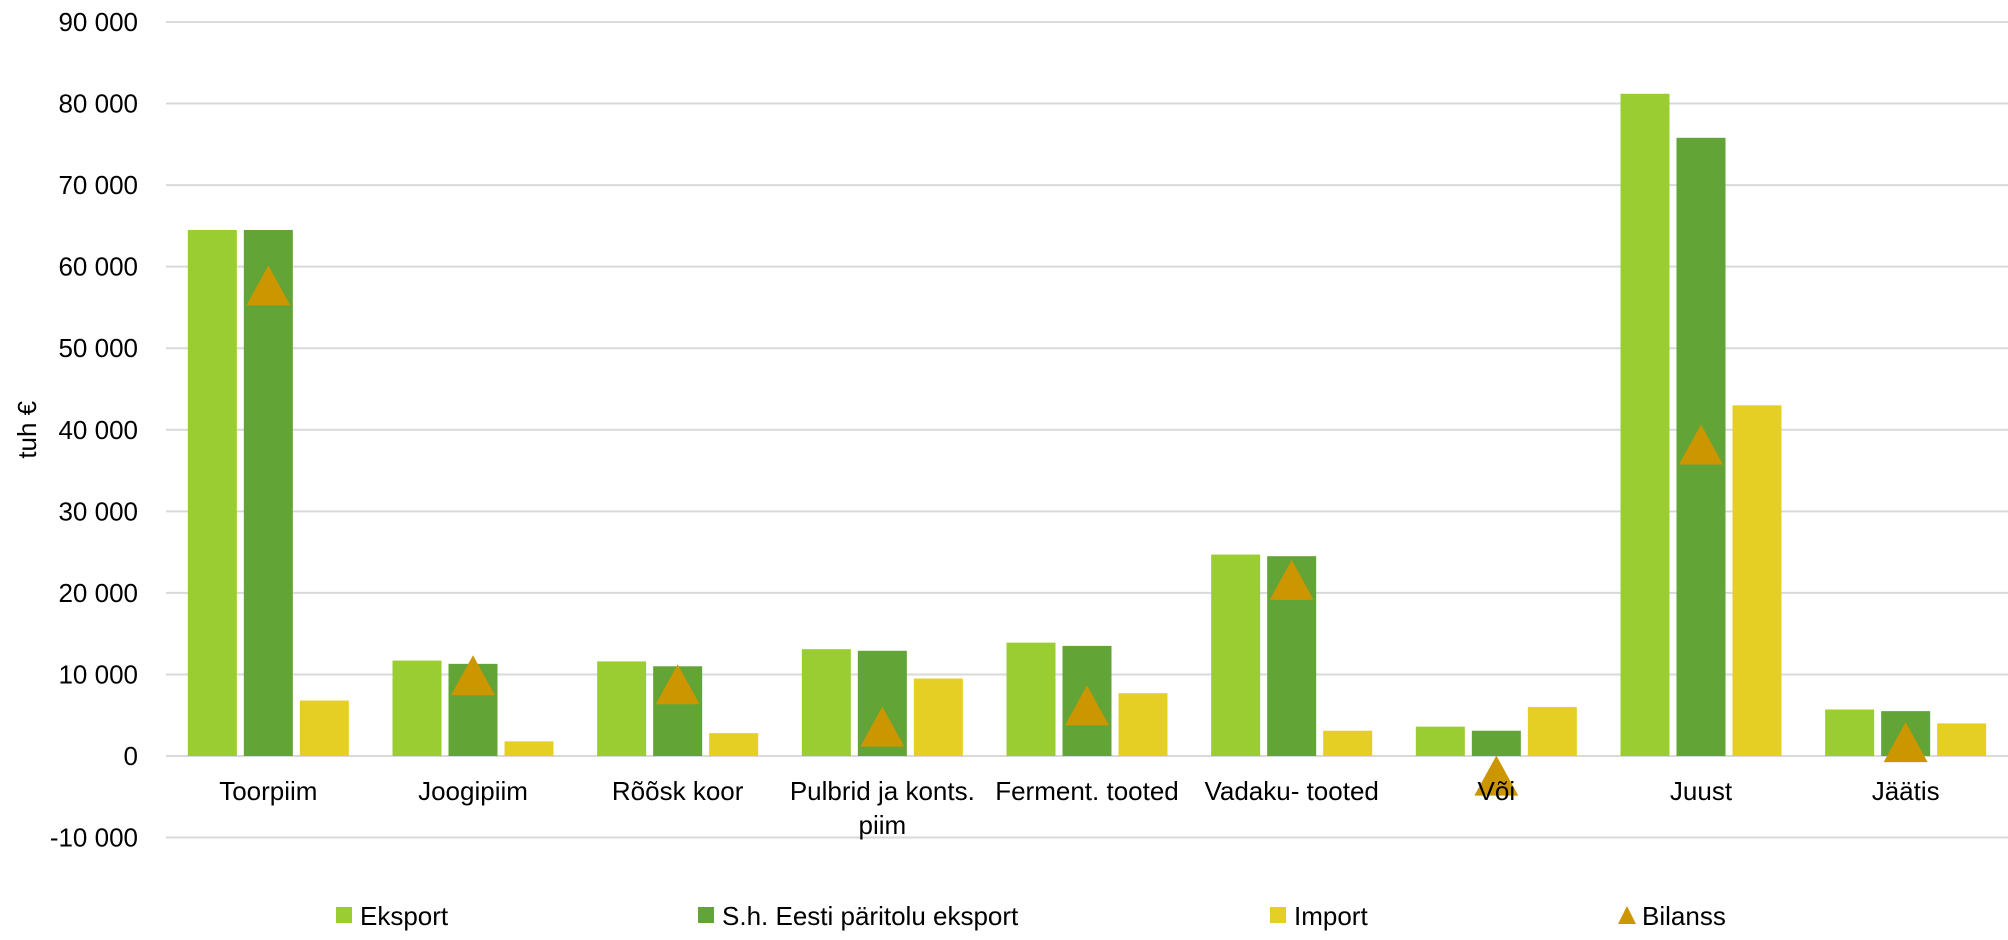 This screenshot has width=2008, height=940. I want to click on y-tick-label: 80 000, so click(98, 104).